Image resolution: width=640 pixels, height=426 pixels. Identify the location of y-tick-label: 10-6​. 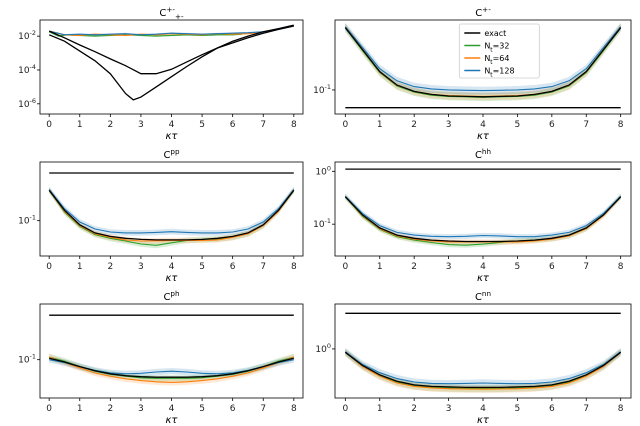
(27, 103).